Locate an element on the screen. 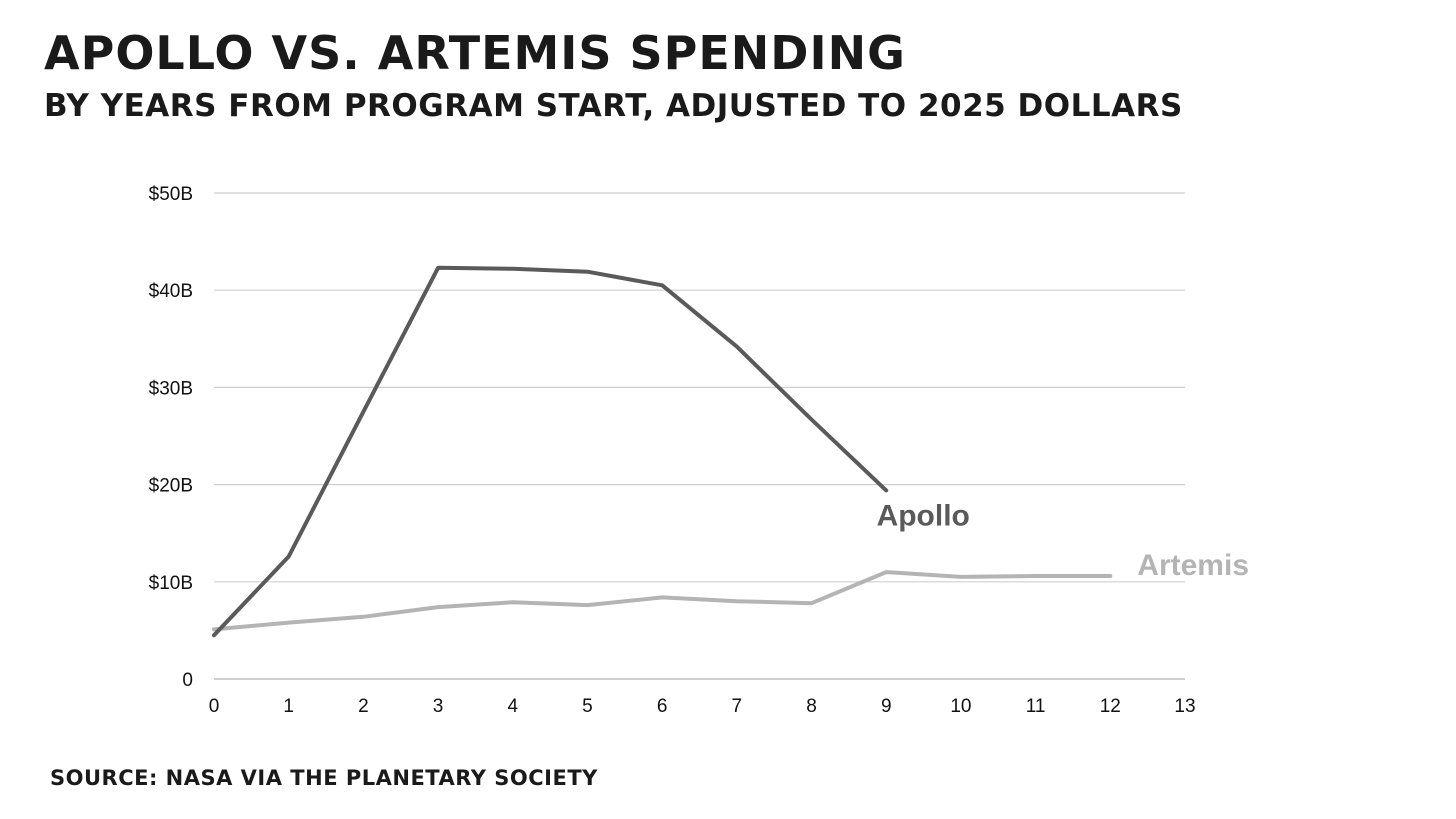 This screenshot has width=1456, height=819. chart-title: Apollo vs. Artemis spending is located at coordinates (475, 53).